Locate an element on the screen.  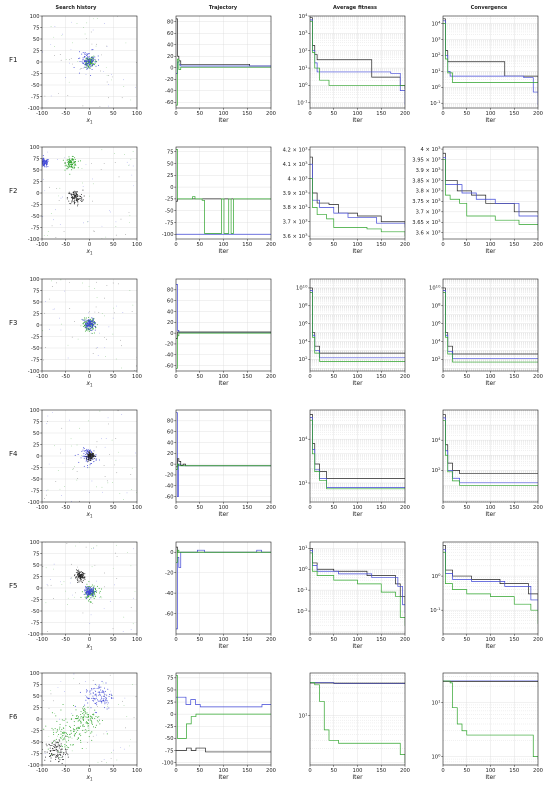
y-tick-label: 25 is located at coordinates (36, 708).